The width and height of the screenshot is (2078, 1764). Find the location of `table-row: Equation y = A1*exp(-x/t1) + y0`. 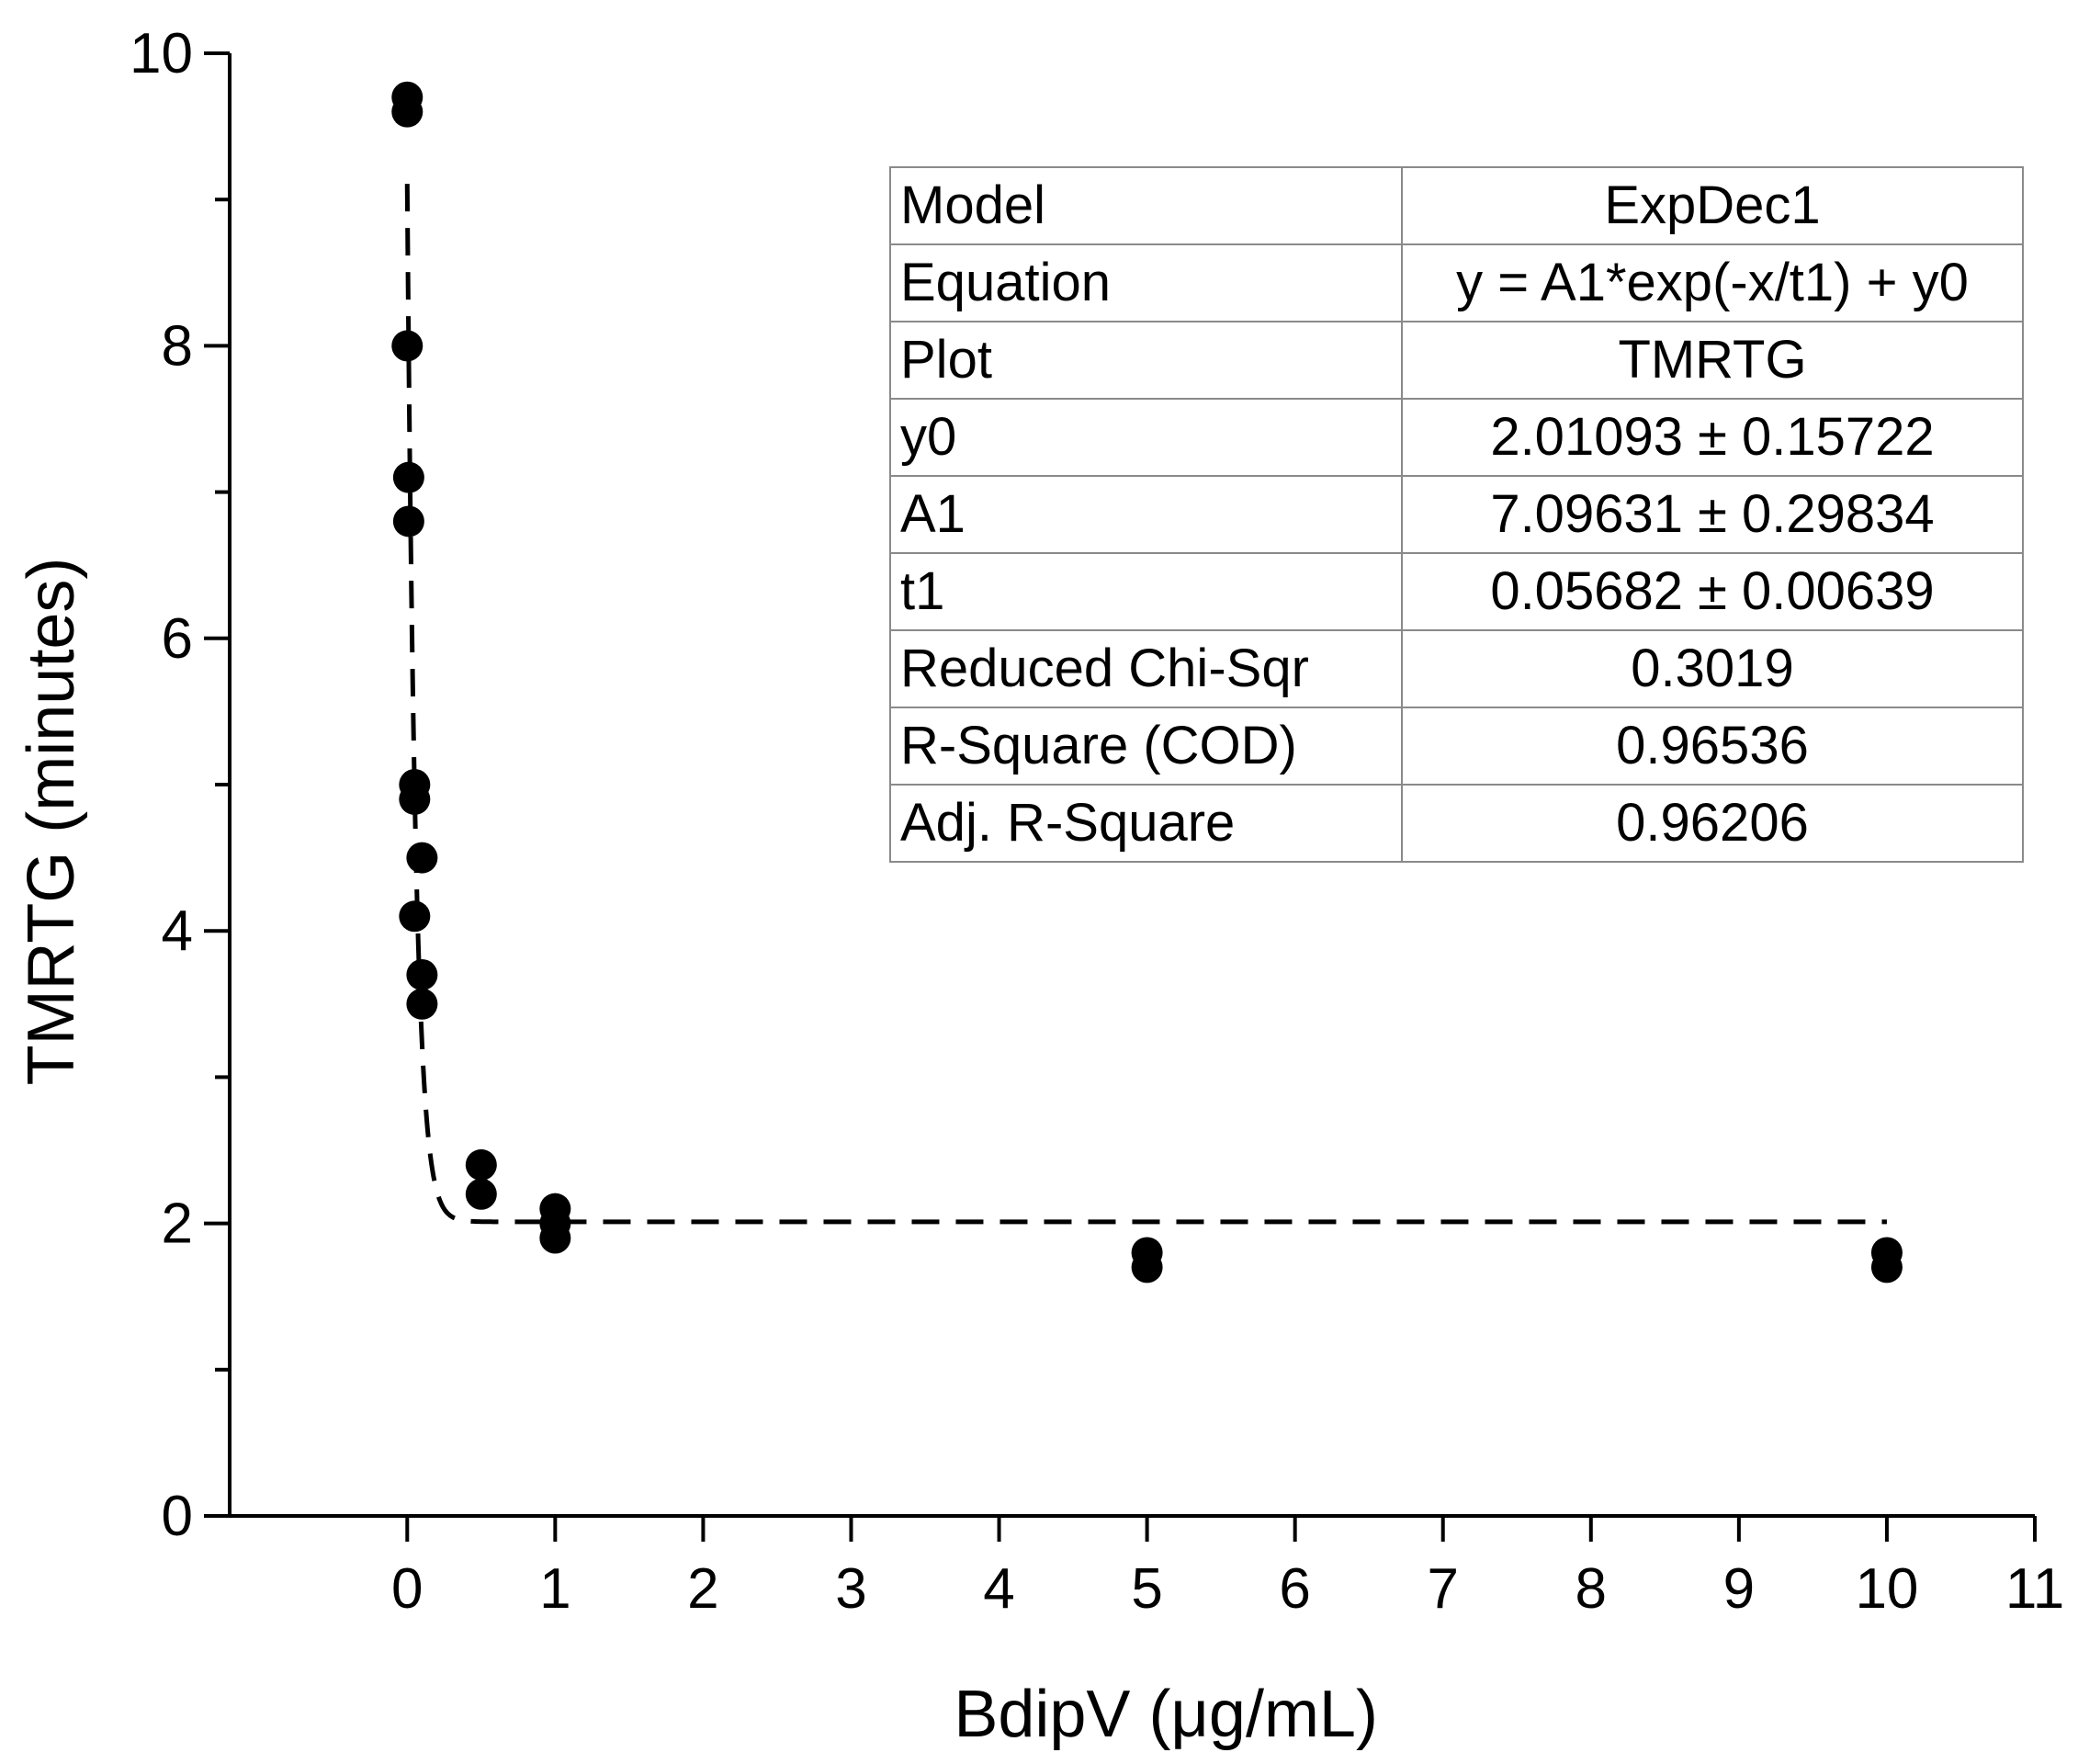

table-row: Equation y = A1*exp(-x/t1) + y0 is located at coordinates (1456, 282).